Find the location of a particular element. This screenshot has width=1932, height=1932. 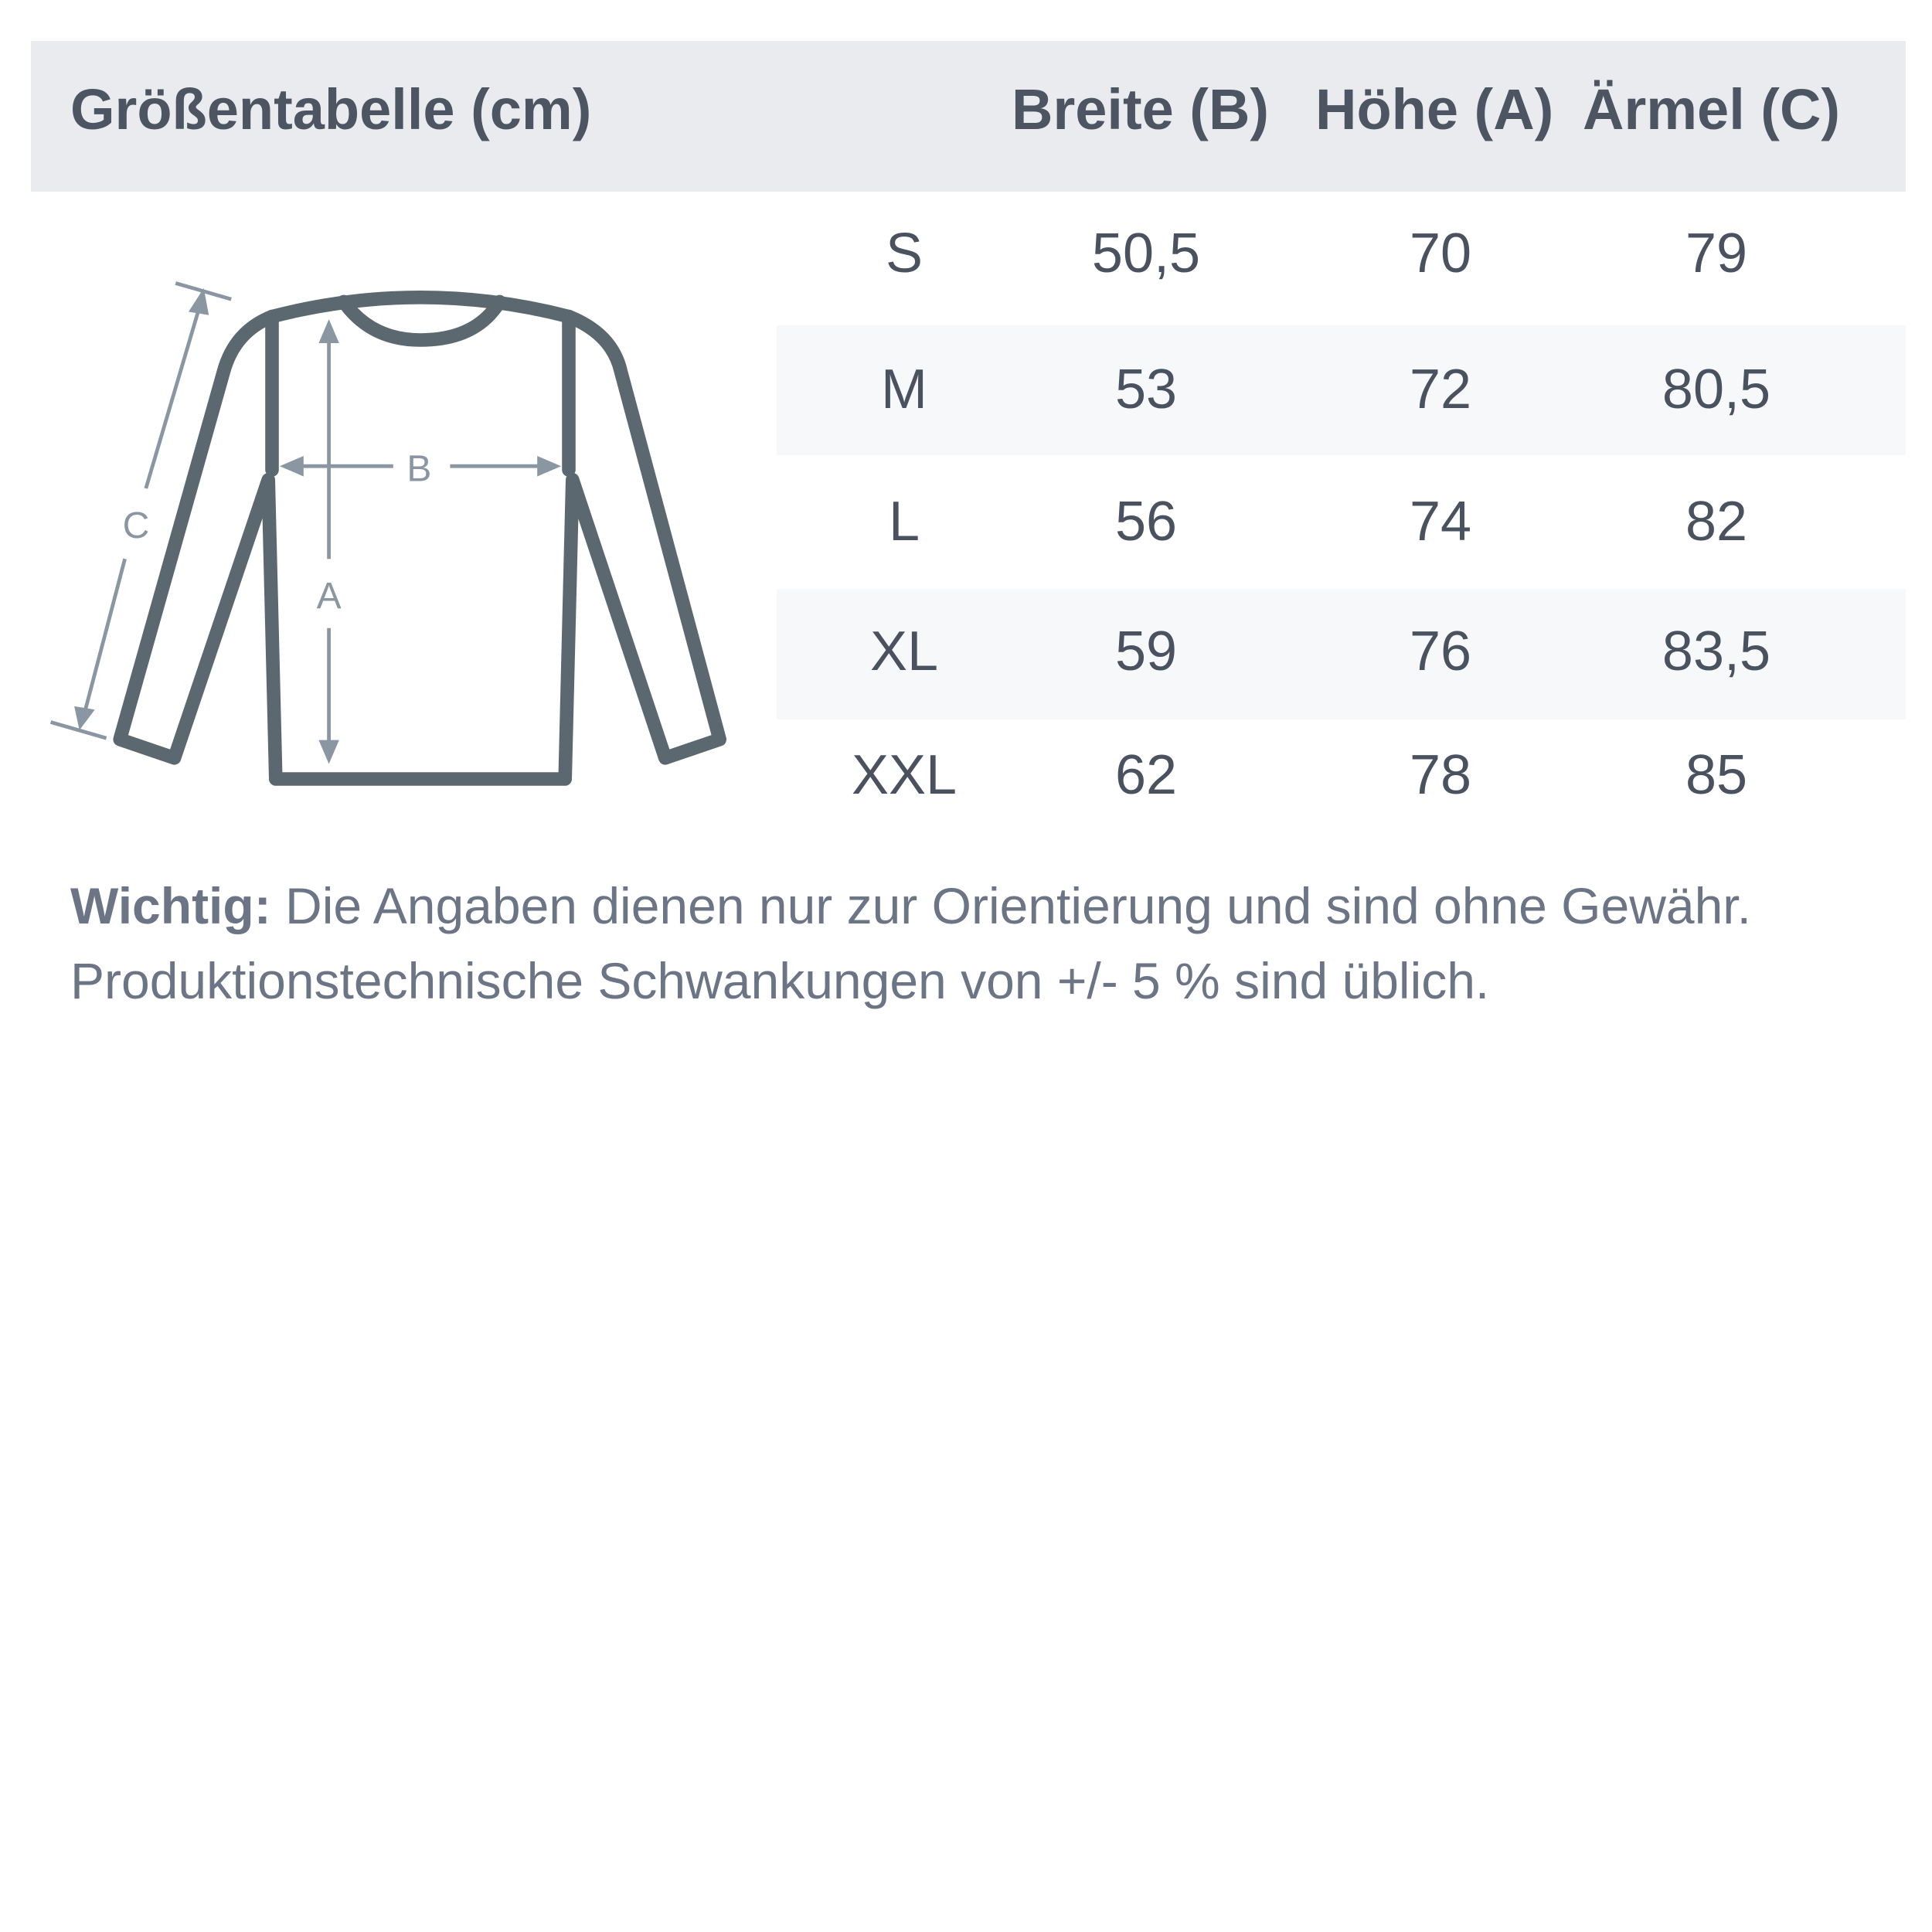

breite-cell: 53 is located at coordinates (1146, 390).